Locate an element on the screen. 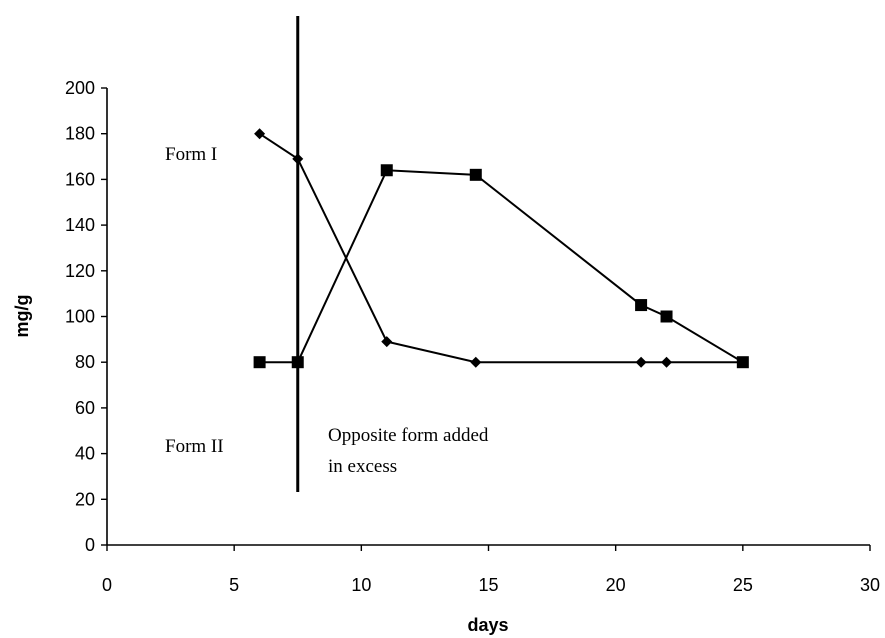 This screenshot has height=638, width=885. x-tick-label: 25 is located at coordinates (743, 585).